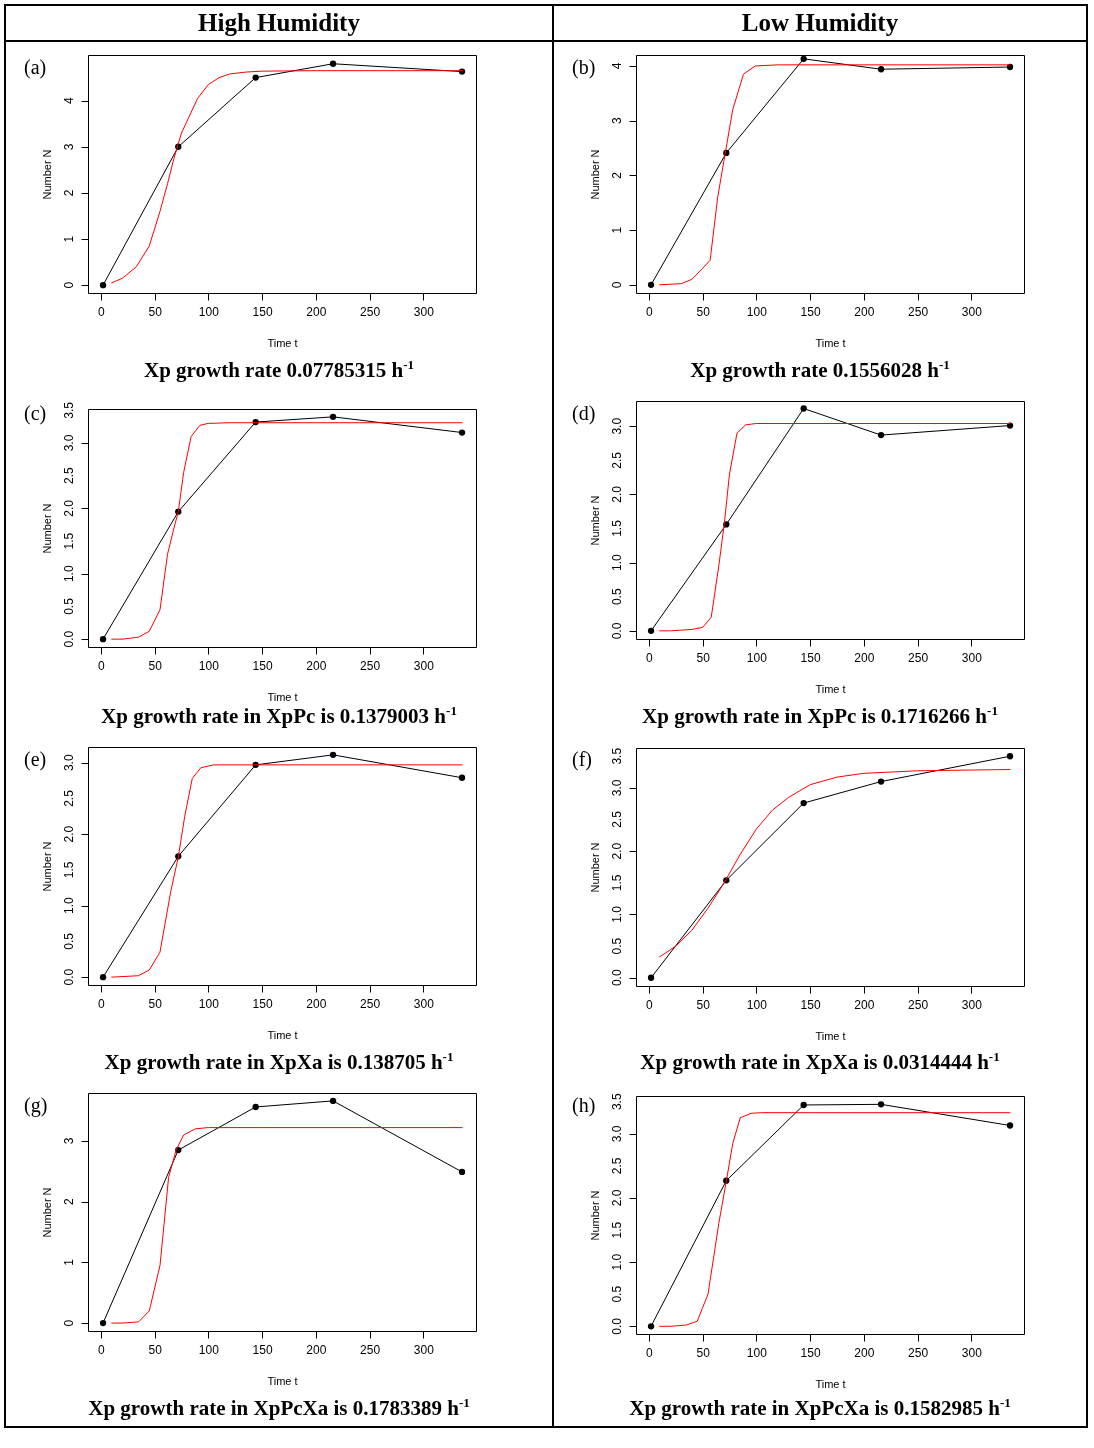 This screenshot has width=1094, height=1448. Describe the element at coordinates (820, 1408) in the screenshot. I see `text: Xp growth rate in XpPcXa is 0.1582985 h$^{-1}$` at that location.